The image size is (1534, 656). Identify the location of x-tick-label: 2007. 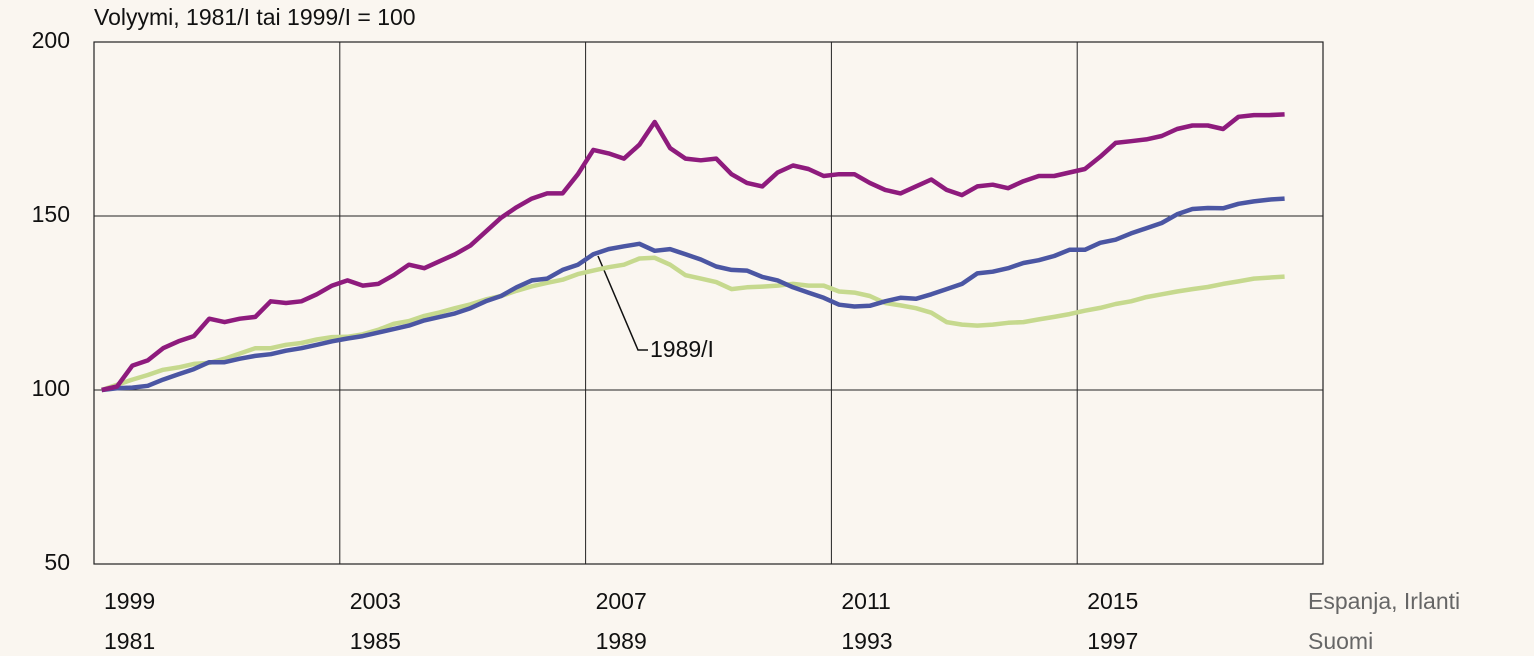
(621, 601).